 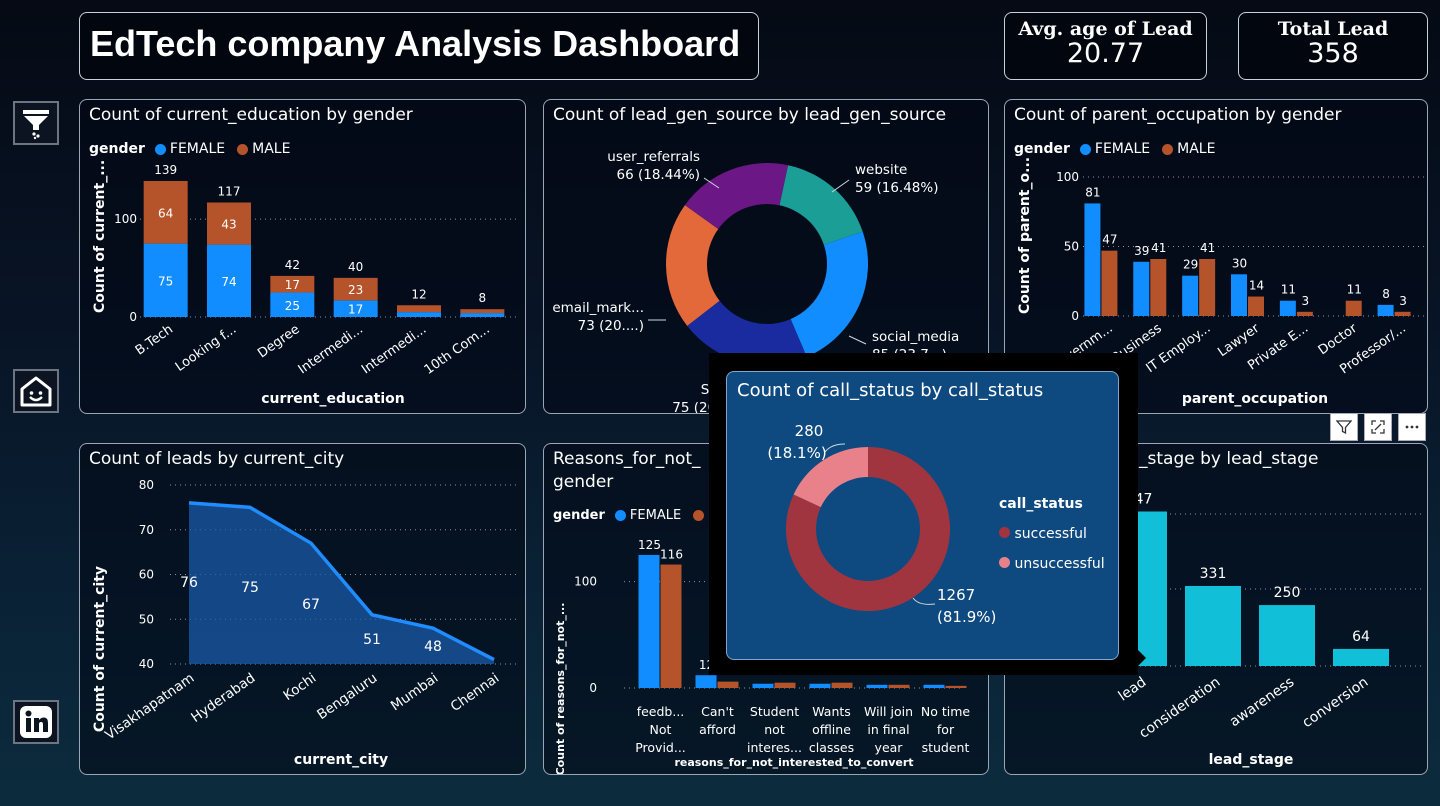 What do you see at coordinates (355, 267) in the screenshot?
I see `total-label: 40` at bounding box center [355, 267].